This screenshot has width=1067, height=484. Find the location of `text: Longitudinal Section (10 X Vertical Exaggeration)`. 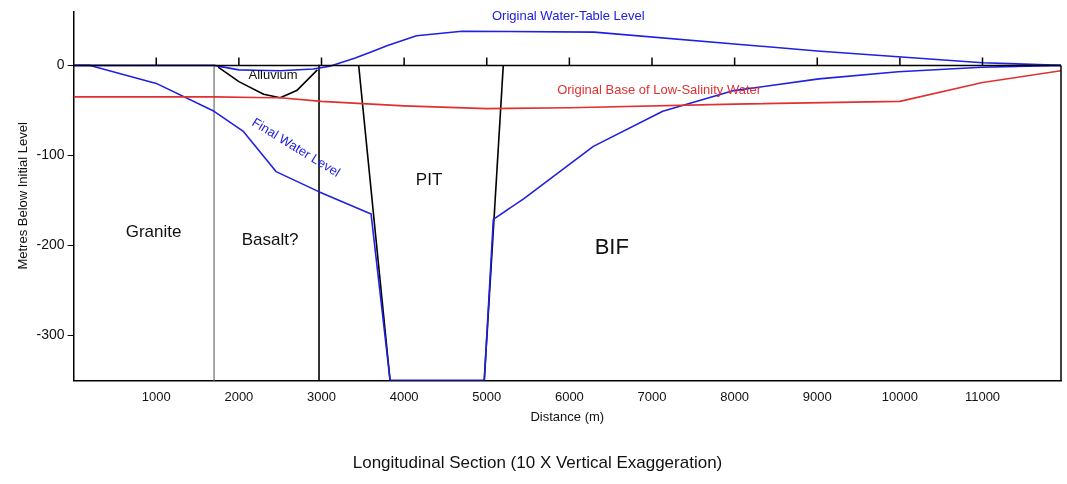

text: Longitudinal Section (10 X Vertical Exaggeration) is located at coordinates (537, 463).